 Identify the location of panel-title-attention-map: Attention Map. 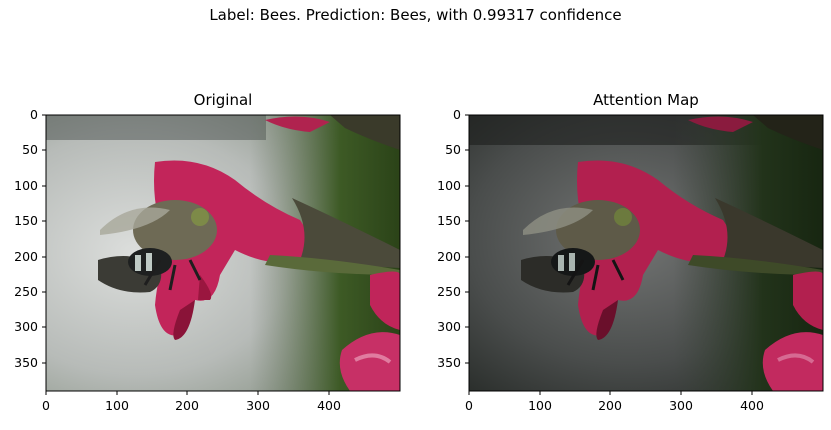
(646, 100).